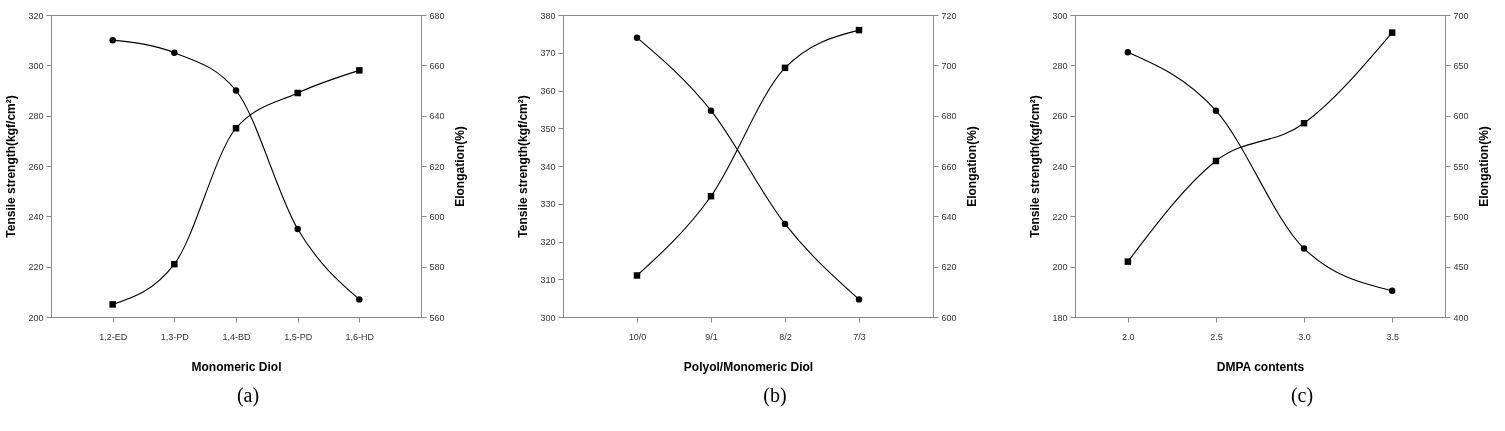 The image size is (1505, 431). I want to click on y2-tick-label: 500, so click(1461, 216).